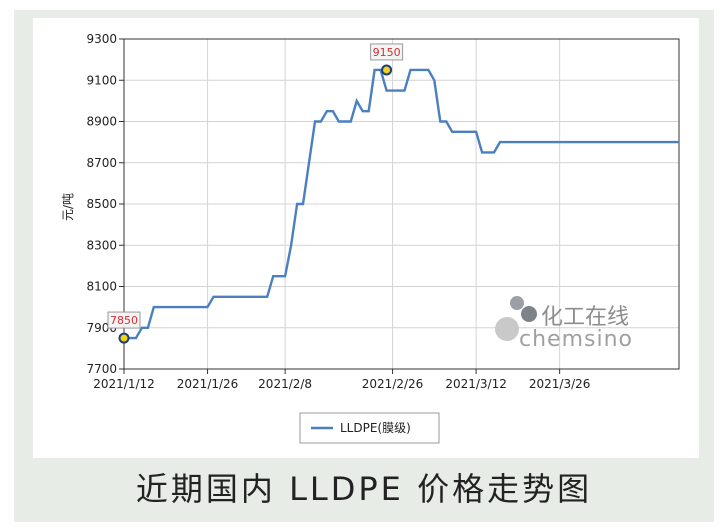 The image size is (728, 528). I want to click on watermark-en: chemsino, so click(576, 339).